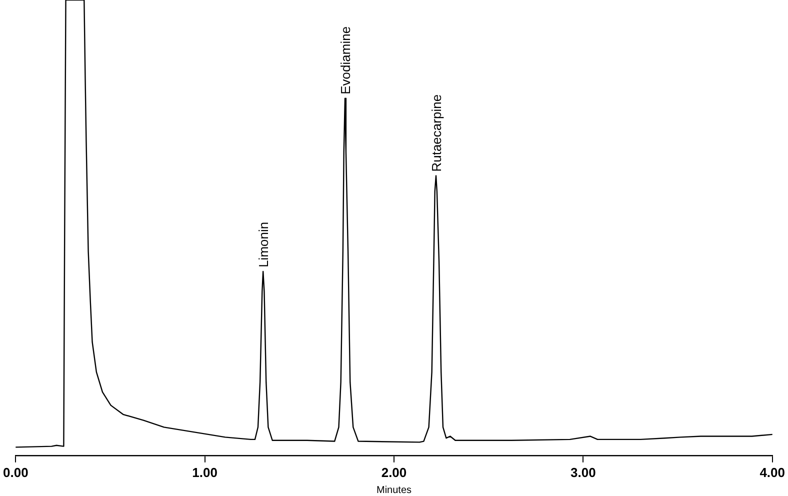  What do you see at coordinates (15, 472) in the screenshot?
I see `x-tick-label: 0.00` at bounding box center [15, 472].